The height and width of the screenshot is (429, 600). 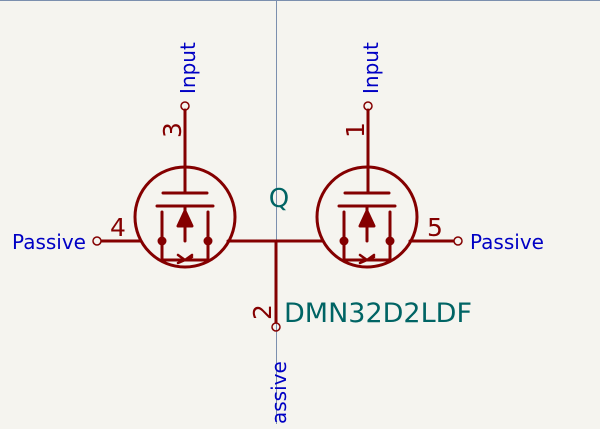 I want to click on pin-number-2: 2, so click(x=262, y=312).